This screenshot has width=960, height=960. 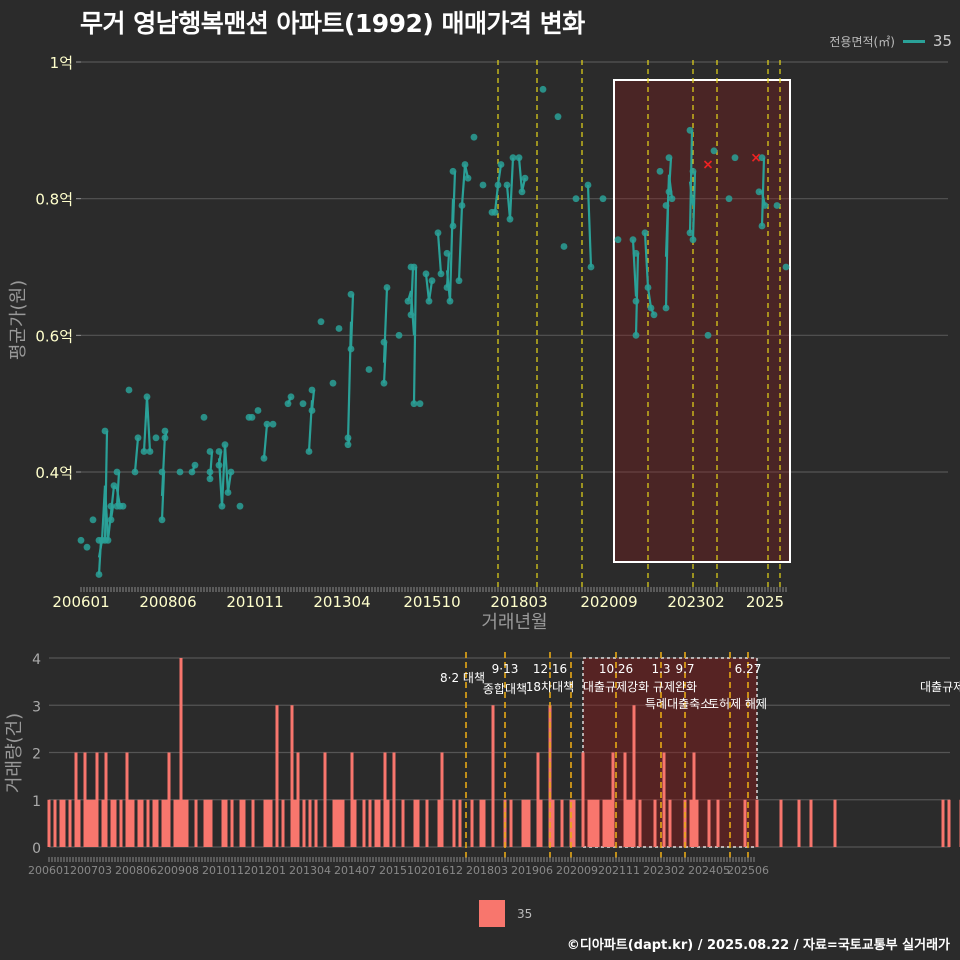 What do you see at coordinates (310, 870) in the screenshot?
I see `bar-x-tick-label: 201304` at bounding box center [310, 870].